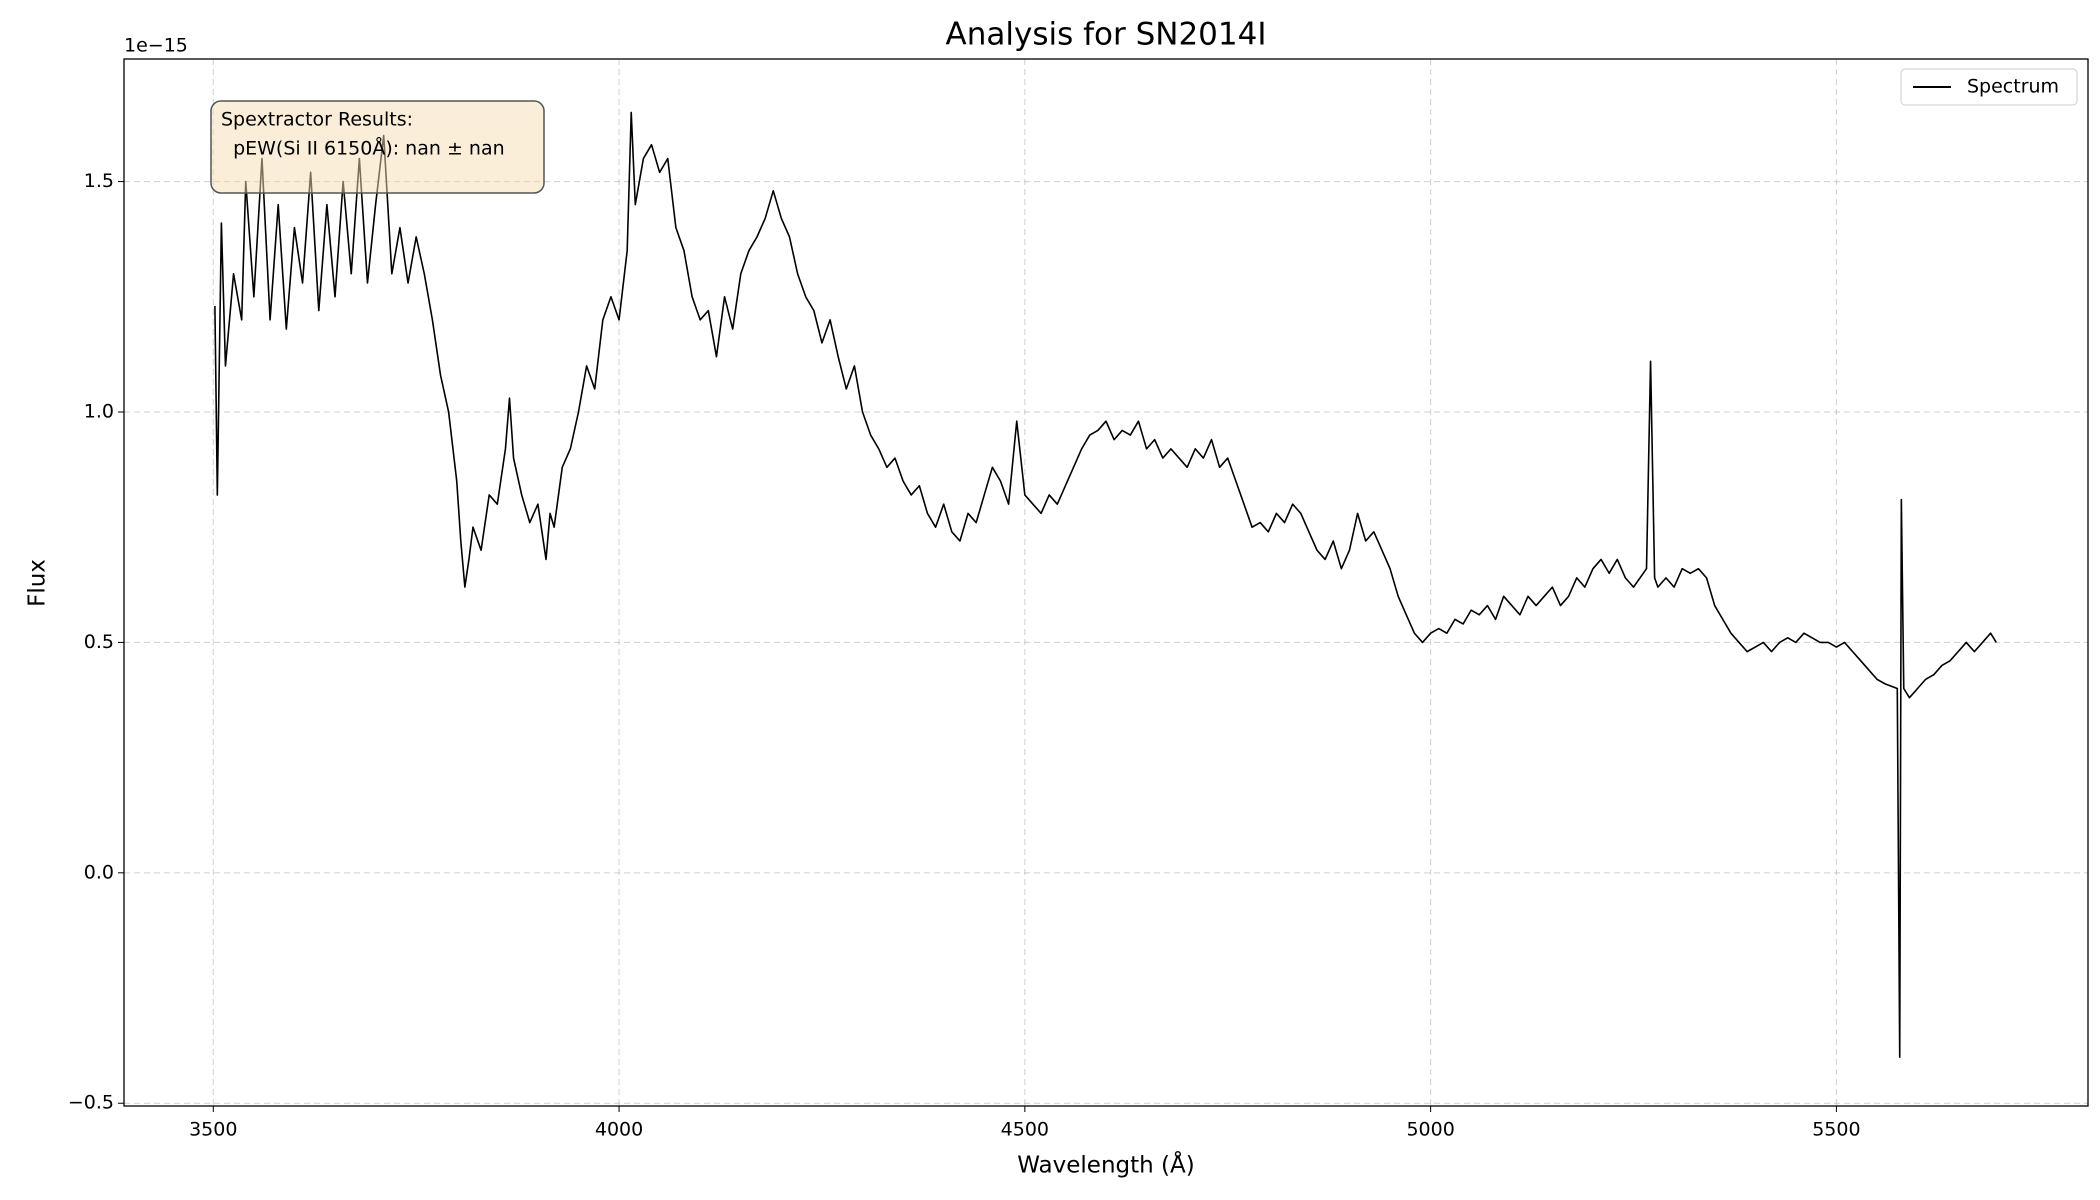  What do you see at coordinates (317, 120) in the screenshot?
I see `annotation-text: Spextractor Results:` at bounding box center [317, 120].